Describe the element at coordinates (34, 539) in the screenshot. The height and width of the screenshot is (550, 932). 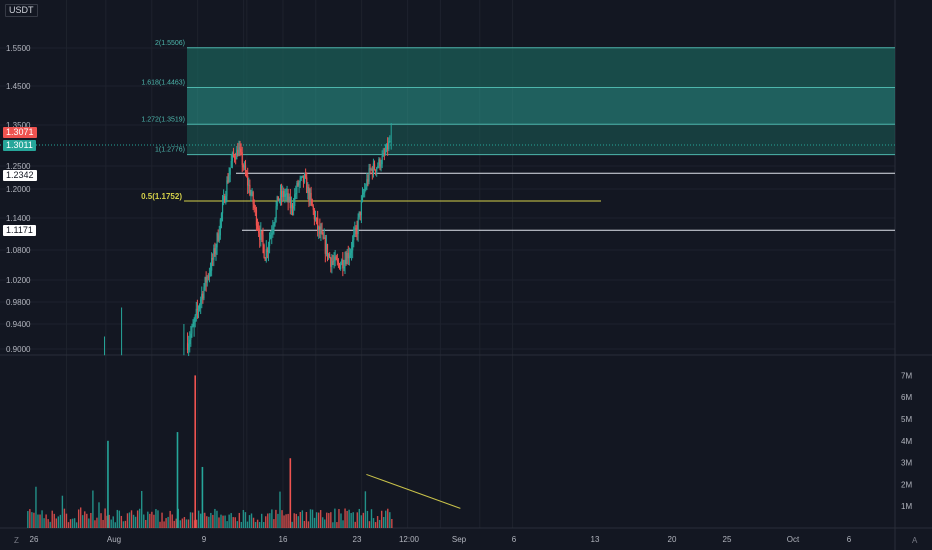
I see `time-tick-label: 26` at that location.